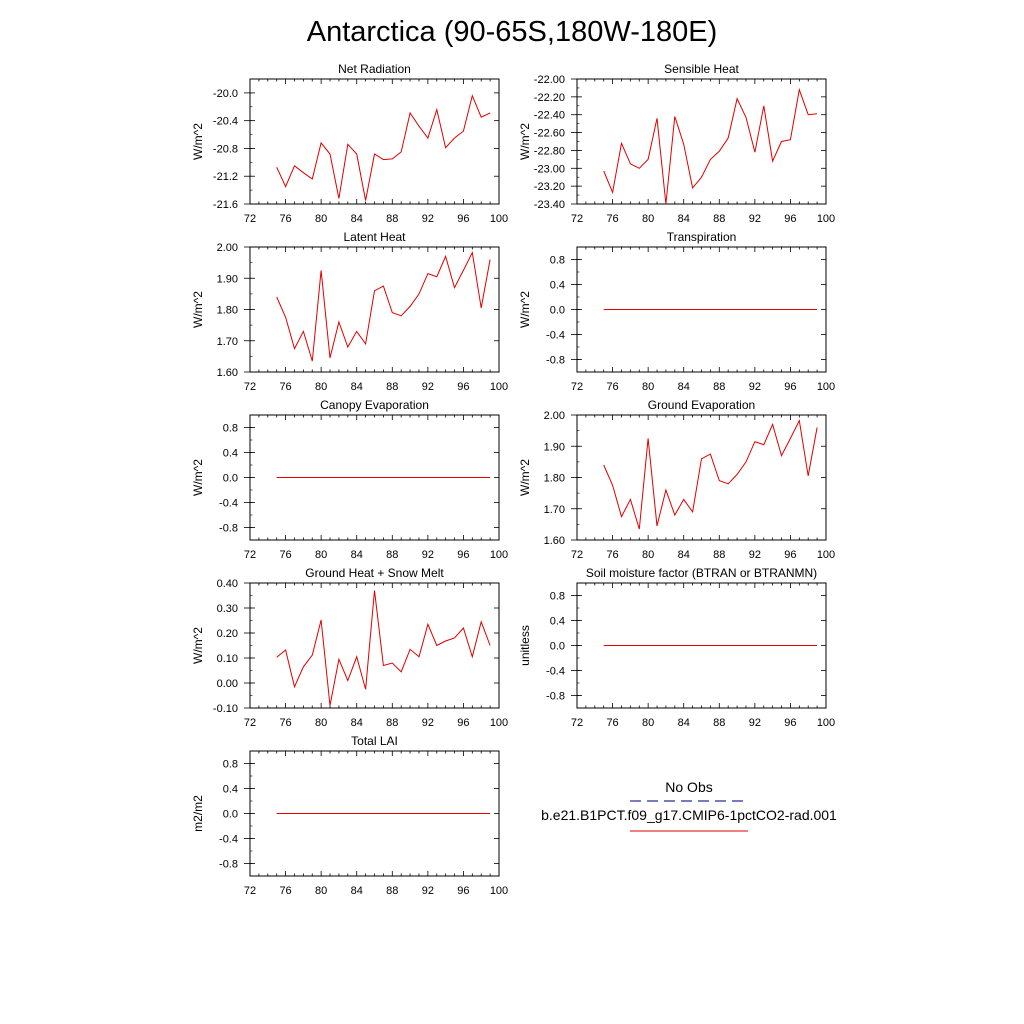 This screenshot has height=1024, width=1024. Describe the element at coordinates (374, 237) in the screenshot. I see `chart-title: Latent Heat` at that location.